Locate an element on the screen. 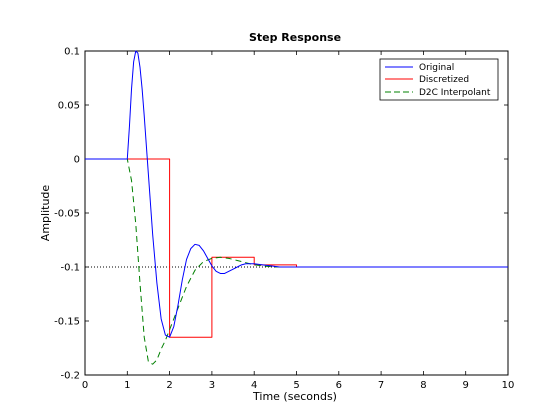 This screenshot has width=560, height=420. y-tick-label: -0.2 is located at coordinates (70, 376).